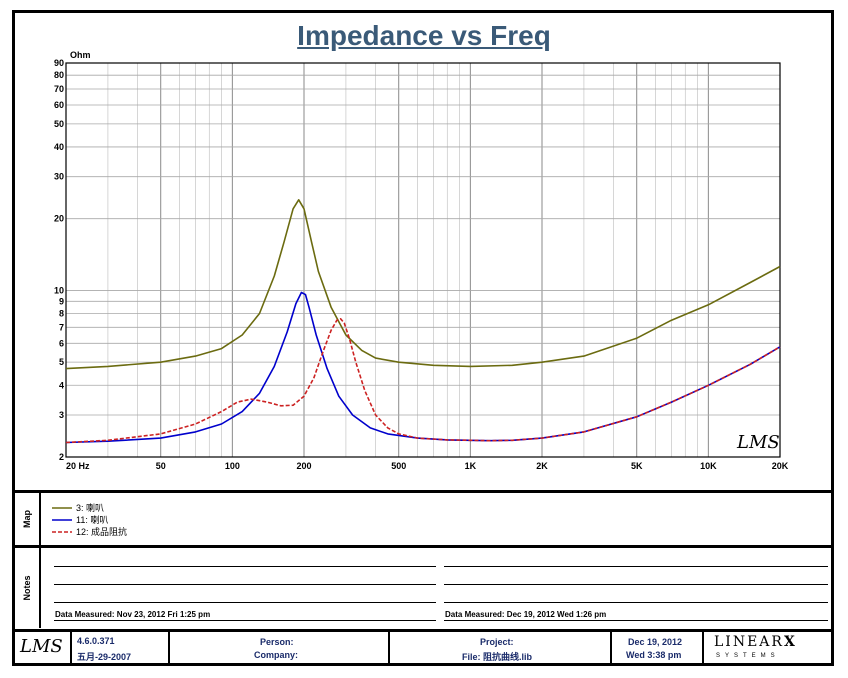  Describe the element at coordinates (102, 532) in the screenshot. I see `legend-label: 12: 成品阻抗` at that location.